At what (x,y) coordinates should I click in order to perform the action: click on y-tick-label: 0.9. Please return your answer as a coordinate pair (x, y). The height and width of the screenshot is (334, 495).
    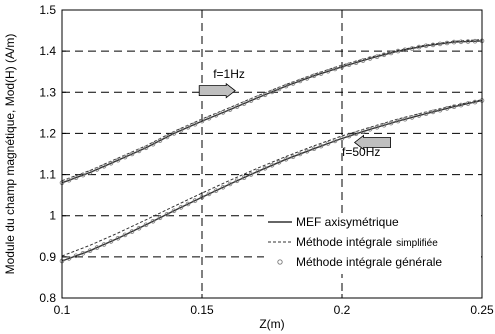
    Looking at the image, I should click on (47, 257).